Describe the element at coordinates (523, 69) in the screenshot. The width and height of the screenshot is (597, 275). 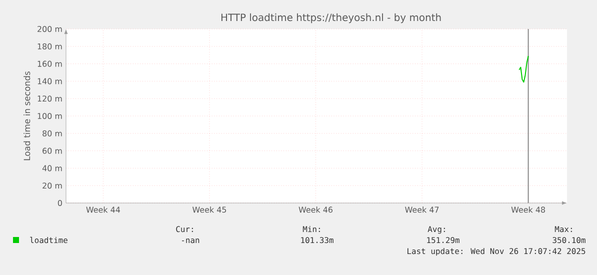
I see `line-series` at that location.